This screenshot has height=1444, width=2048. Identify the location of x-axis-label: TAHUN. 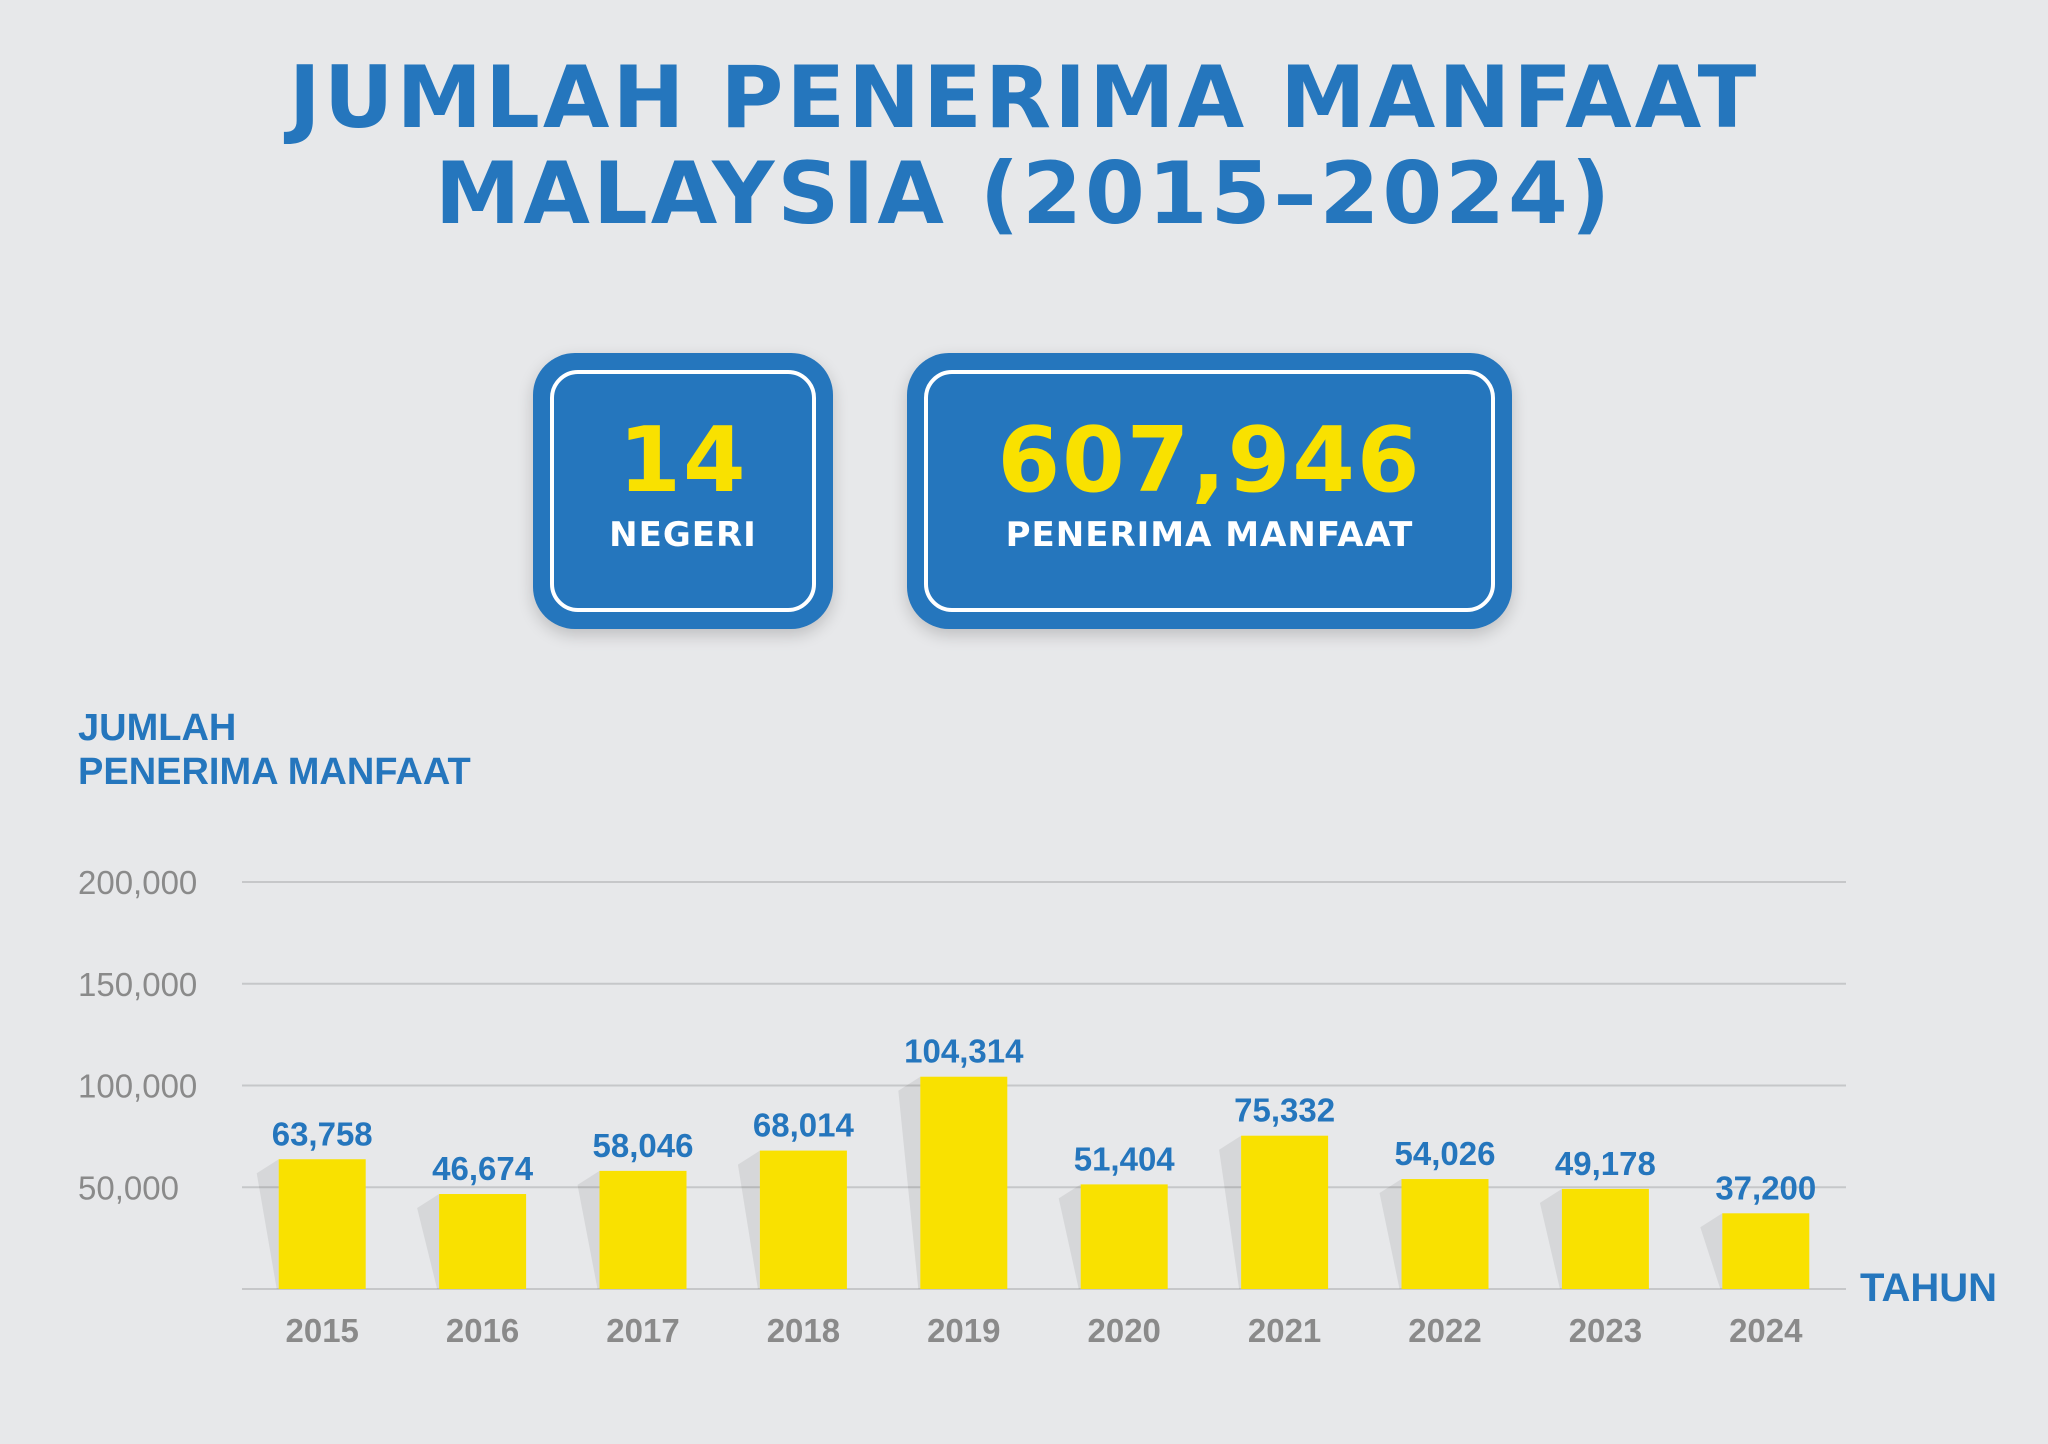
(1929, 1288).